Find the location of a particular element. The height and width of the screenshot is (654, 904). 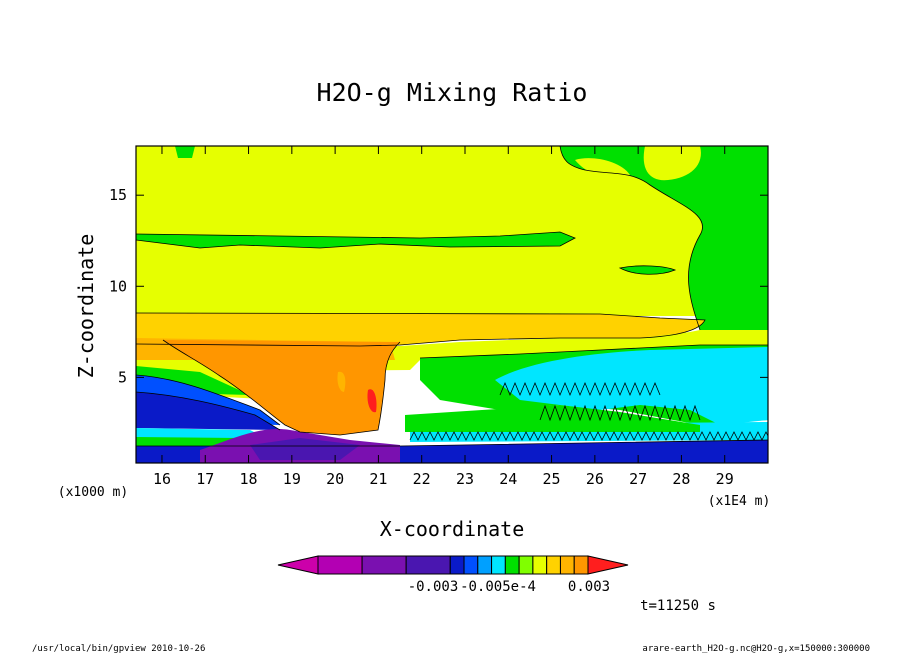

colorbar-label: -0.003 is located at coordinates (433, 587).